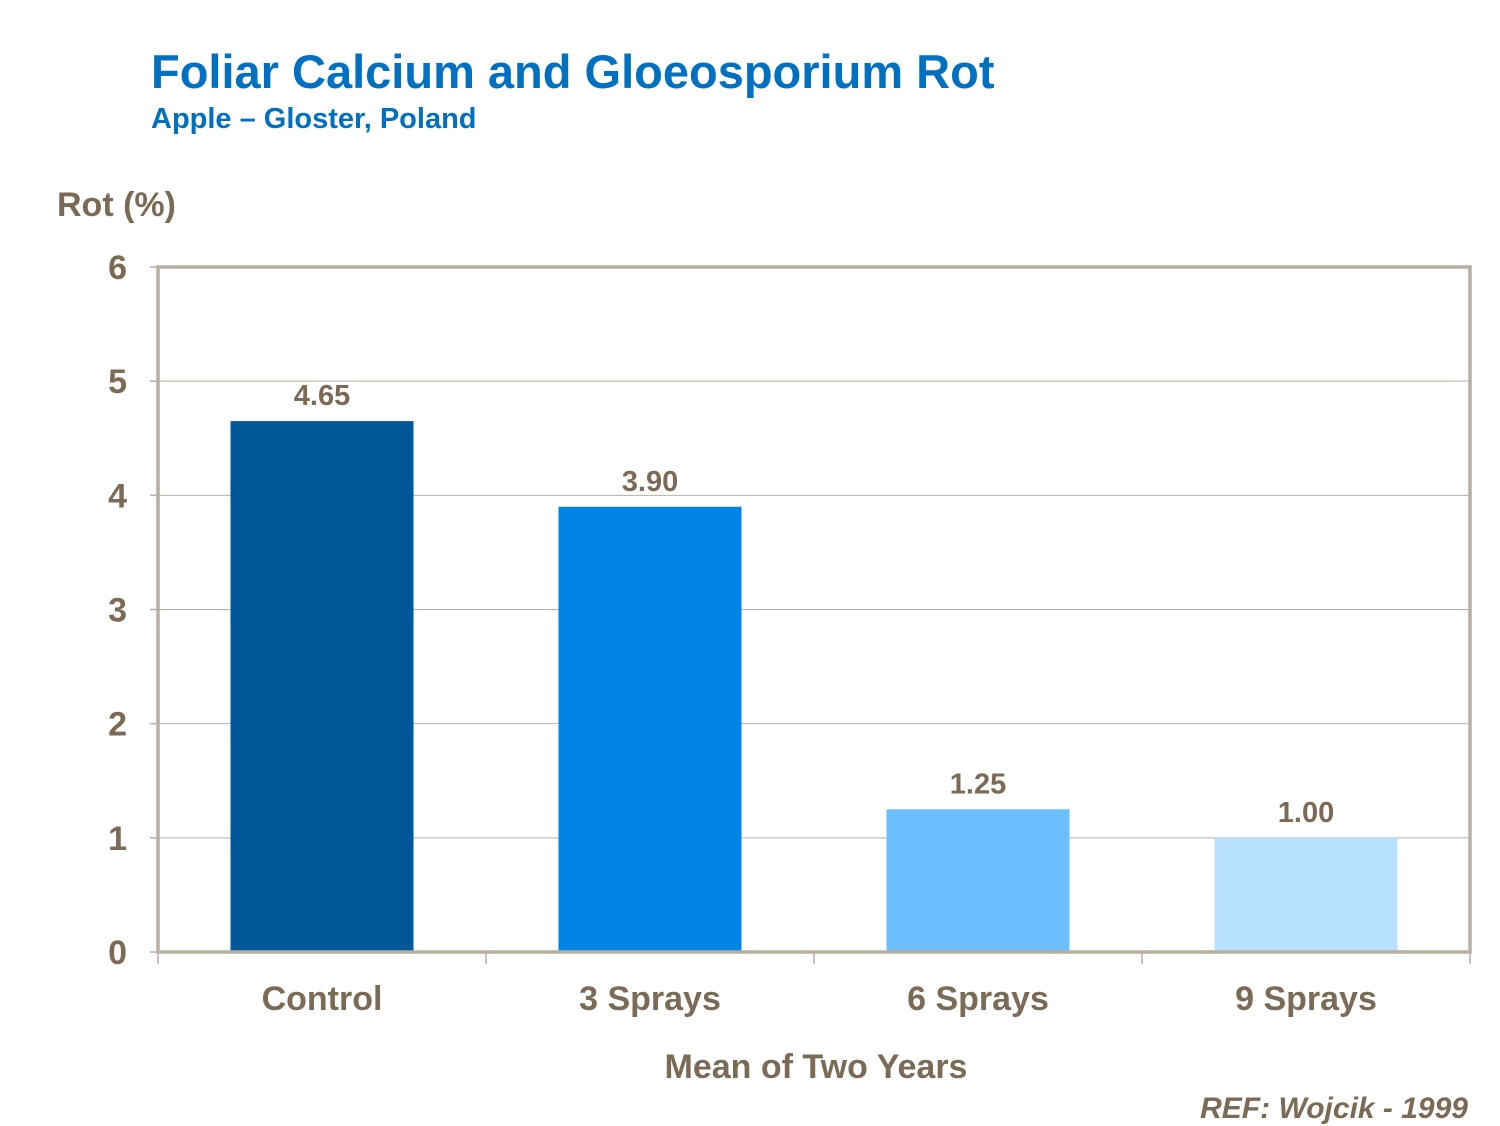 Image resolution: width=1500 pixels, height=1126 pixels. Describe the element at coordinates (117, 611) in the screenshot. I see `y-tick-label: 3` at that location.